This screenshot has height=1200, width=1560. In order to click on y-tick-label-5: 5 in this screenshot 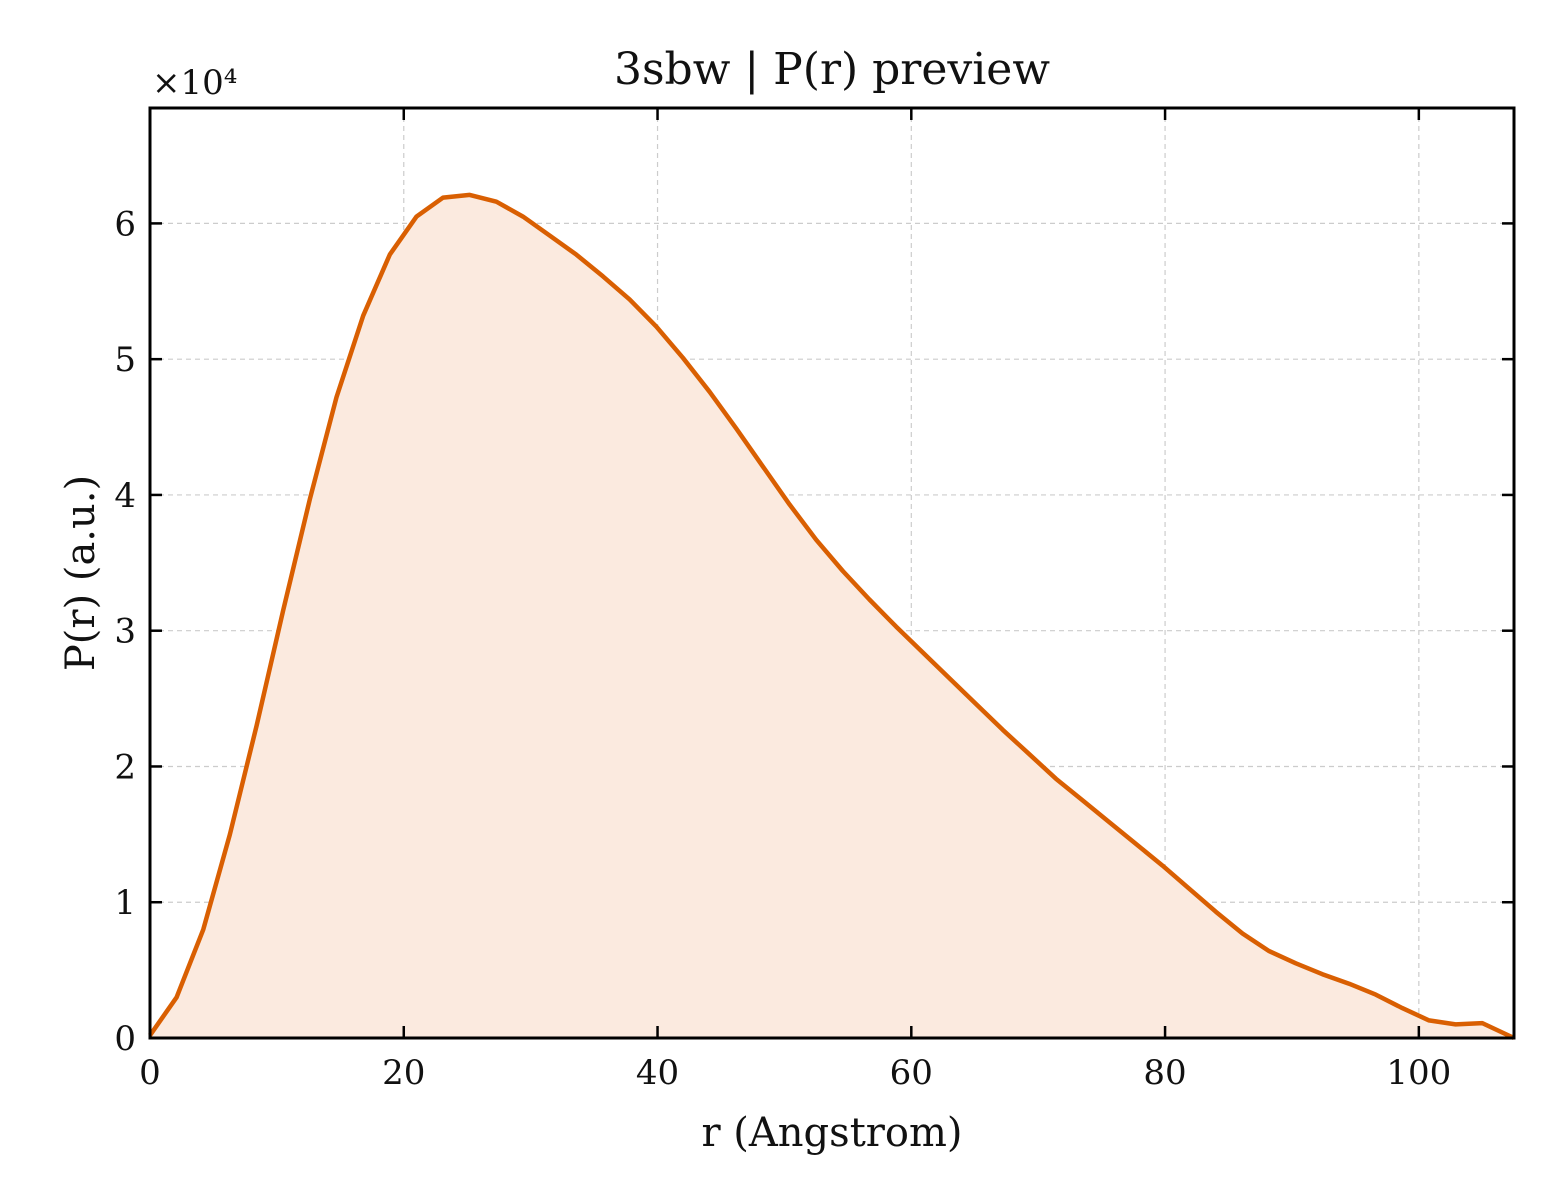, I will do `click(125, 360)`.